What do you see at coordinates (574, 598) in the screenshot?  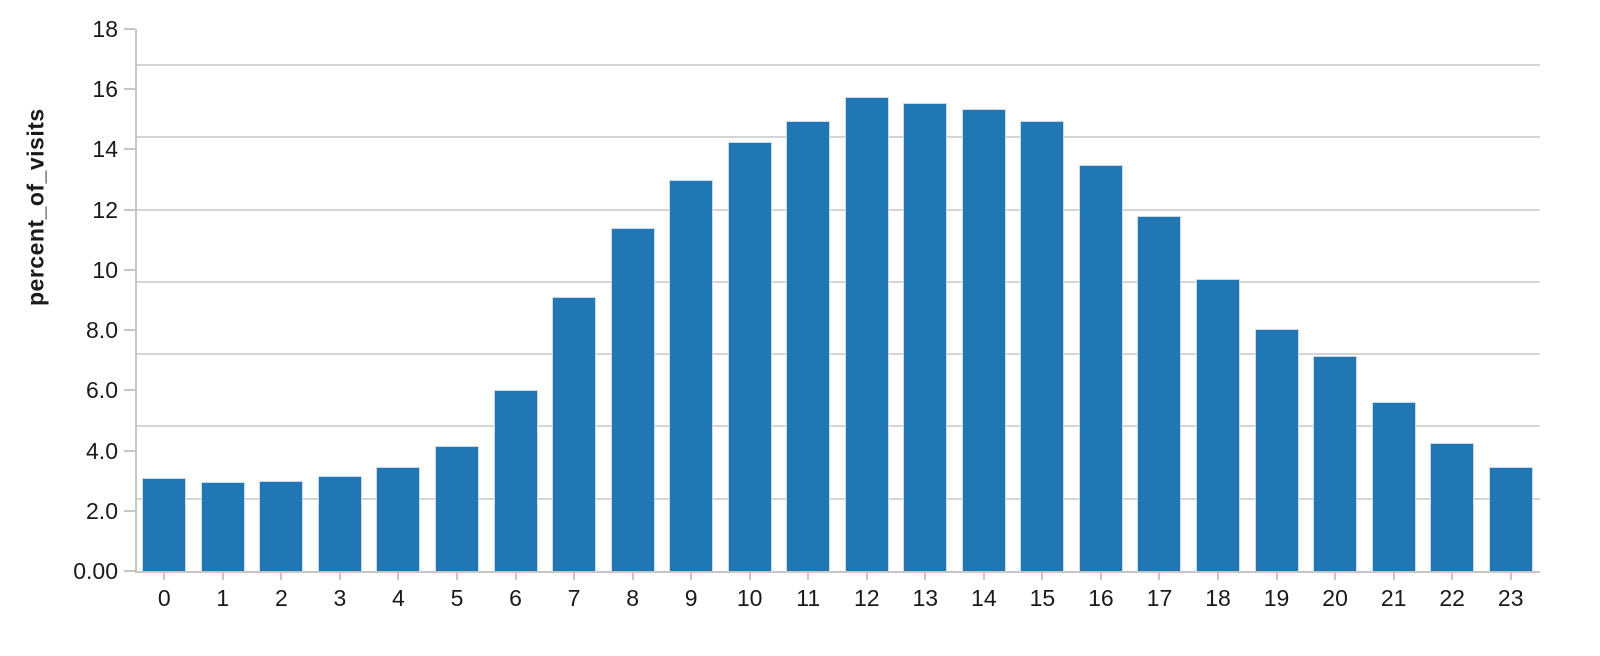 I see `x-tick-label: 7` at bounding box center [574, 598].